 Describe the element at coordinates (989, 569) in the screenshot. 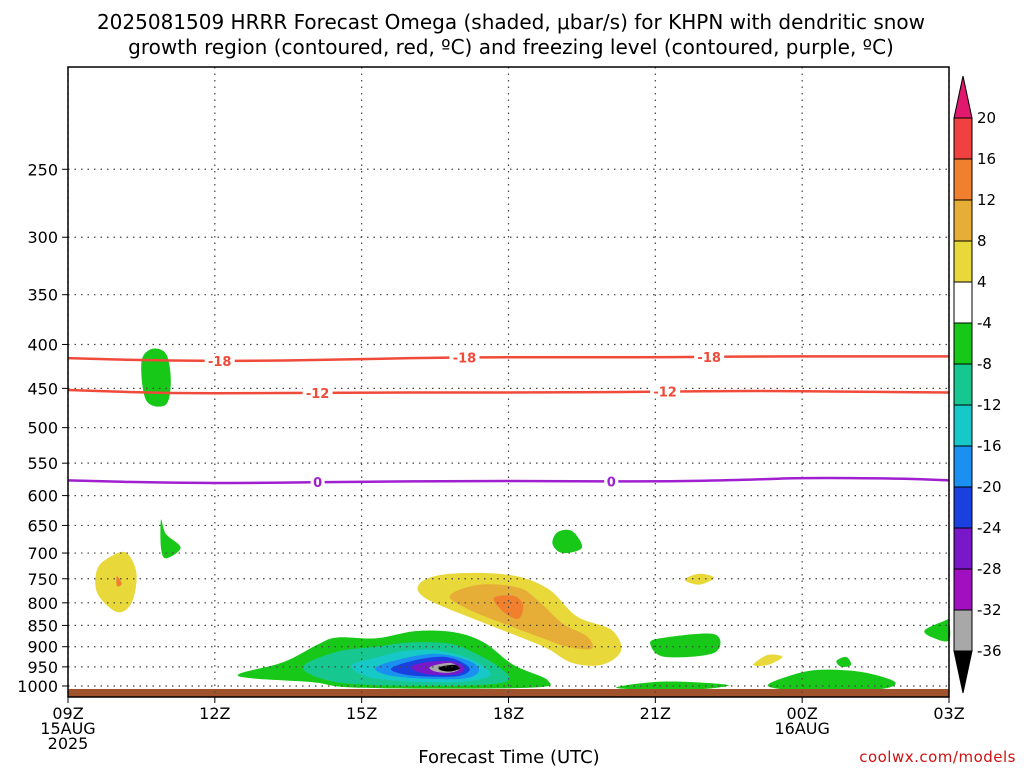

I see `colorbar-label: -28` at that location.